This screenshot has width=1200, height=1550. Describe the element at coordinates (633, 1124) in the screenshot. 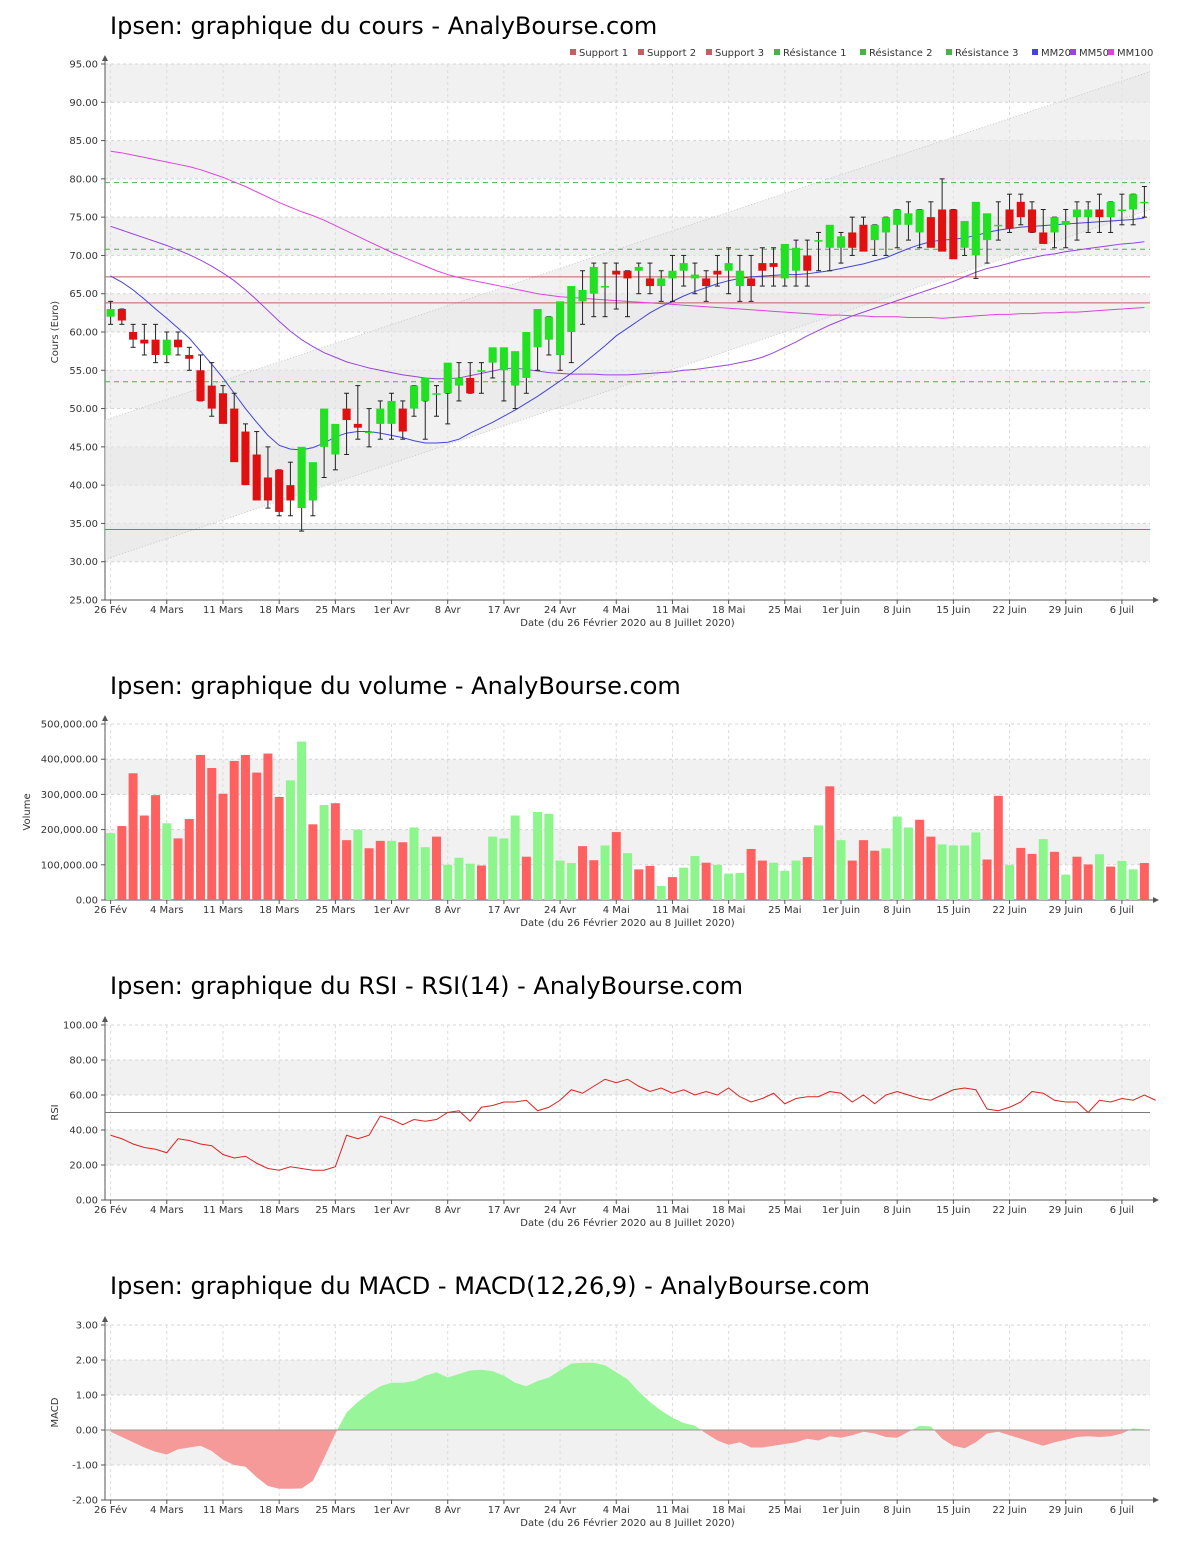

I see `rsi-line` at that location.